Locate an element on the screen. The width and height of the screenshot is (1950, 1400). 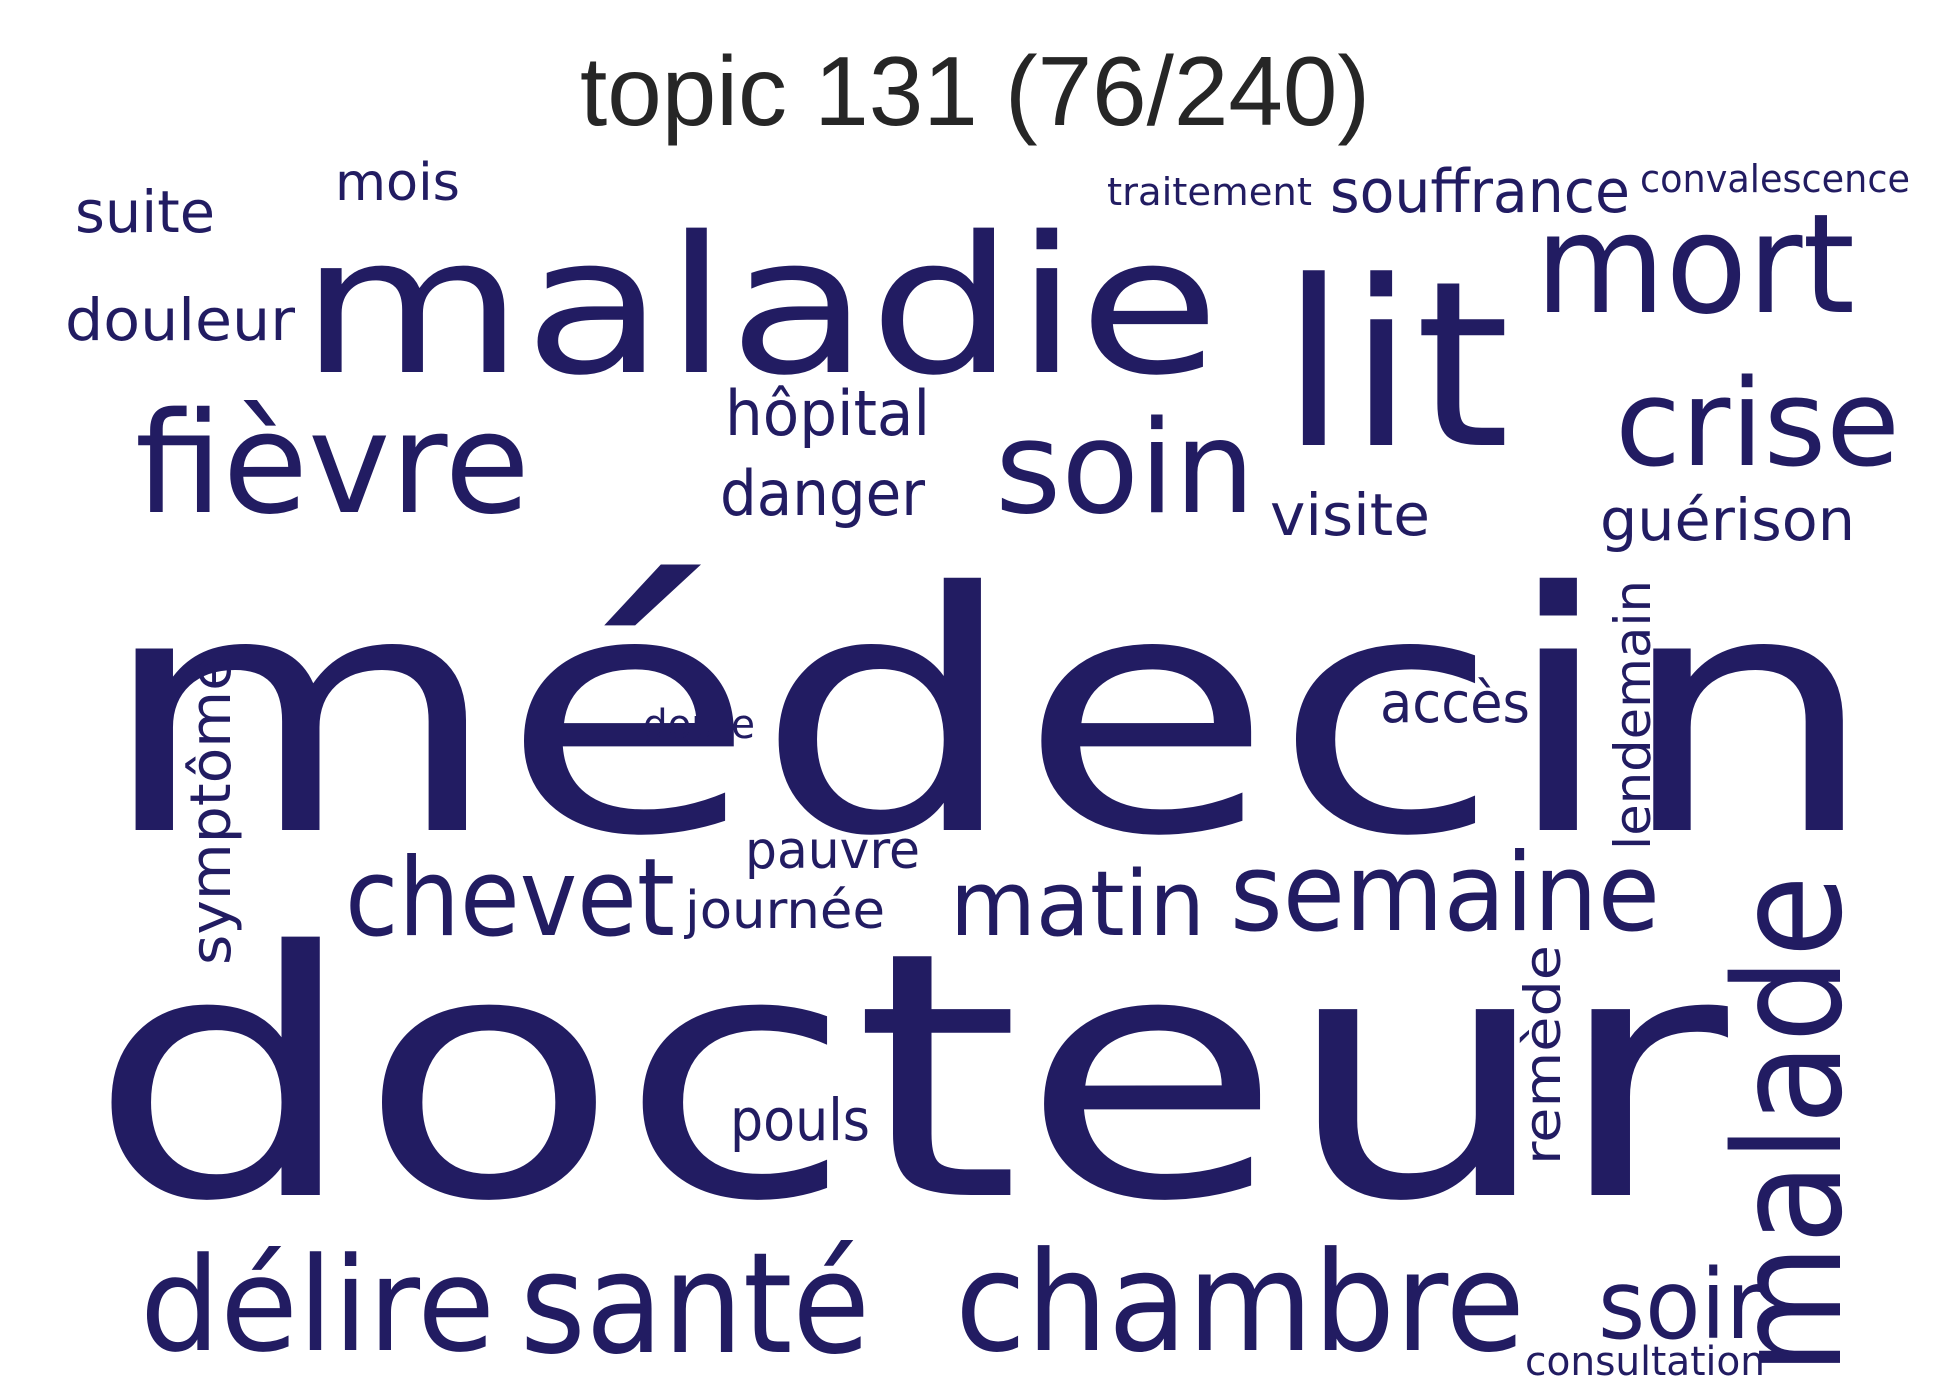
word-chevet: chevet is located at coordinates (510, 898).